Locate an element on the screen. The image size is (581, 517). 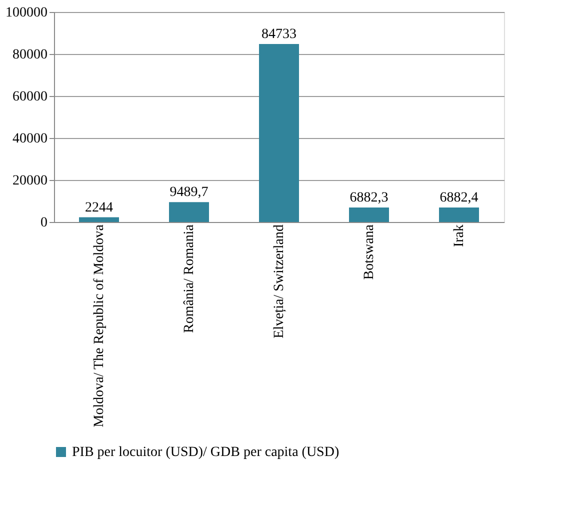
y-tick-label: 40000 is located at coordinates (30, 139).